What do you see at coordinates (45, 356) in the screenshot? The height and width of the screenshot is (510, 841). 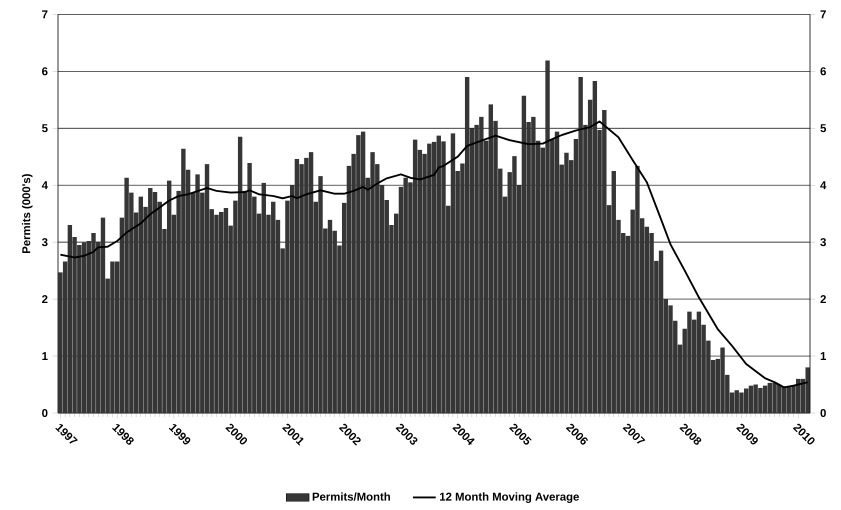 I see `y-tick-label: 1` at bounding box center [45, 356].